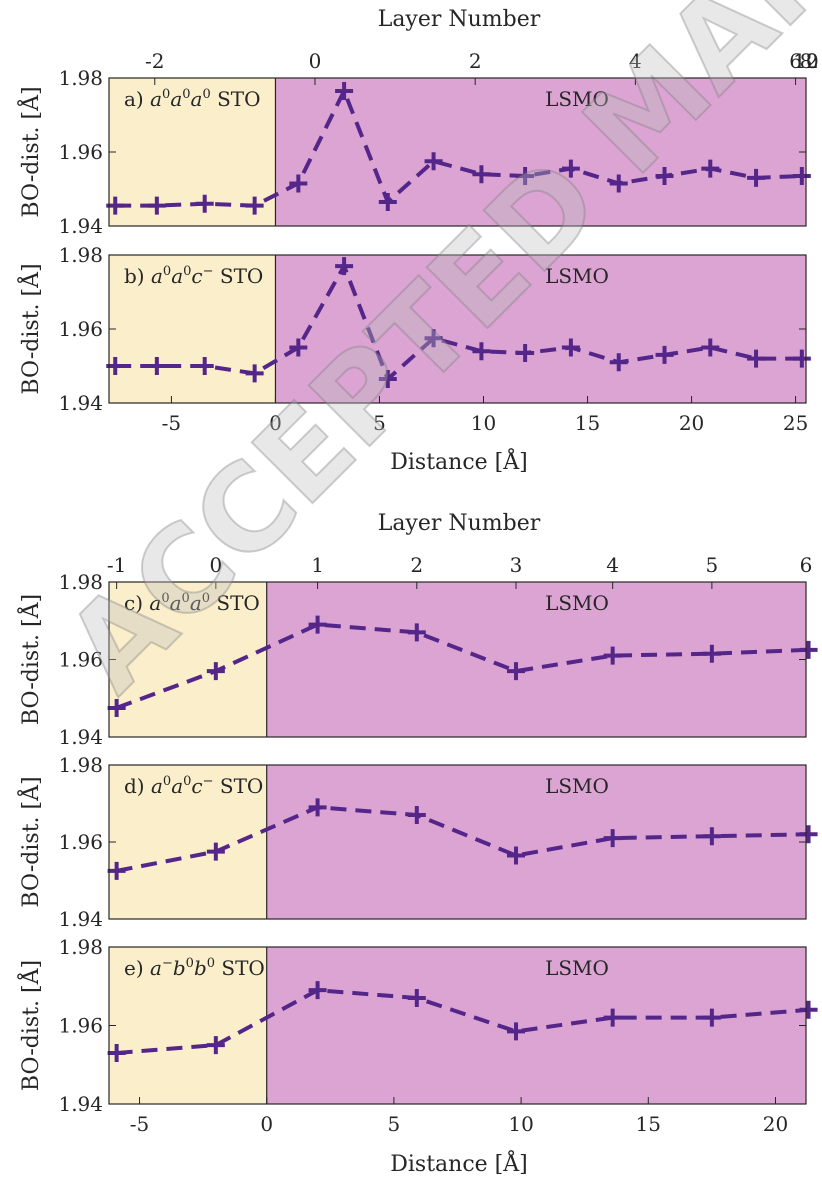 The image size is (822, 1179). I want to click on top-tick-label: 4, so click(635, 61).